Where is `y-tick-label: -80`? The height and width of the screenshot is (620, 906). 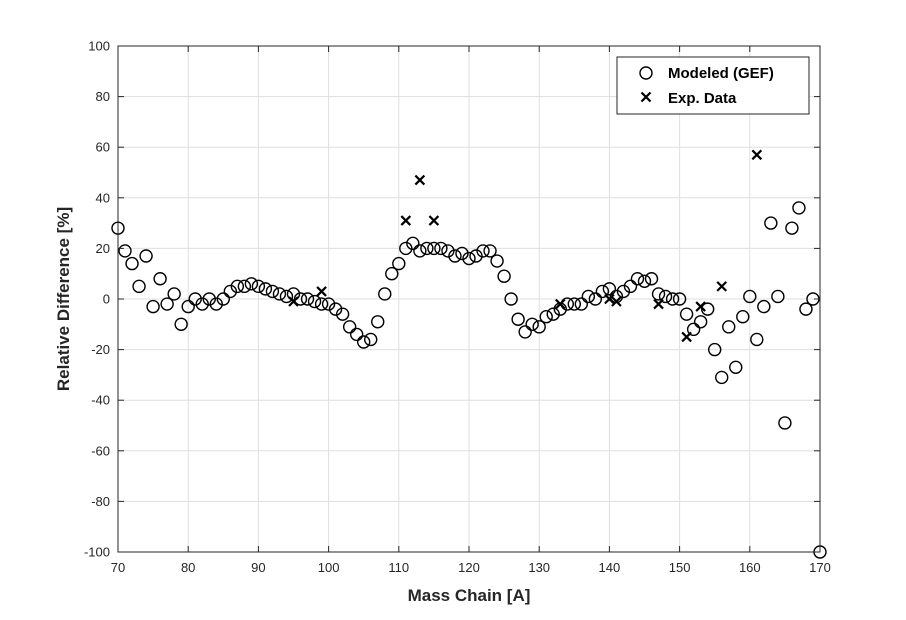
y-tick-label: -80 is located at coordinates (100, 501).